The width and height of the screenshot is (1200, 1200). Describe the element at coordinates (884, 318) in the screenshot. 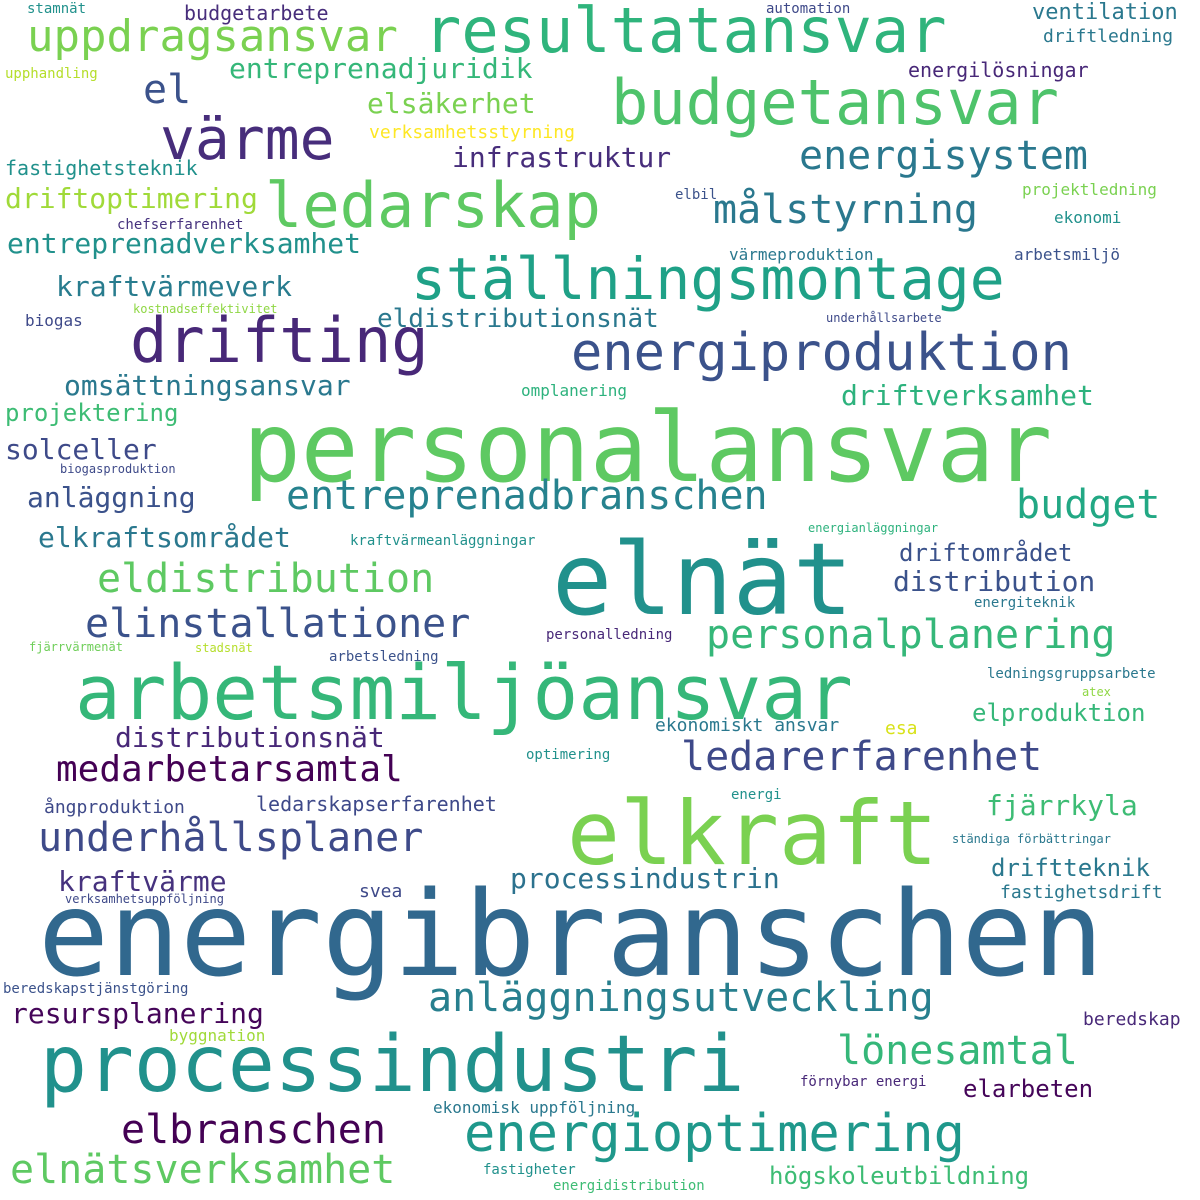

I see `word-underhallsarbete: underhållsarbete` at that location.